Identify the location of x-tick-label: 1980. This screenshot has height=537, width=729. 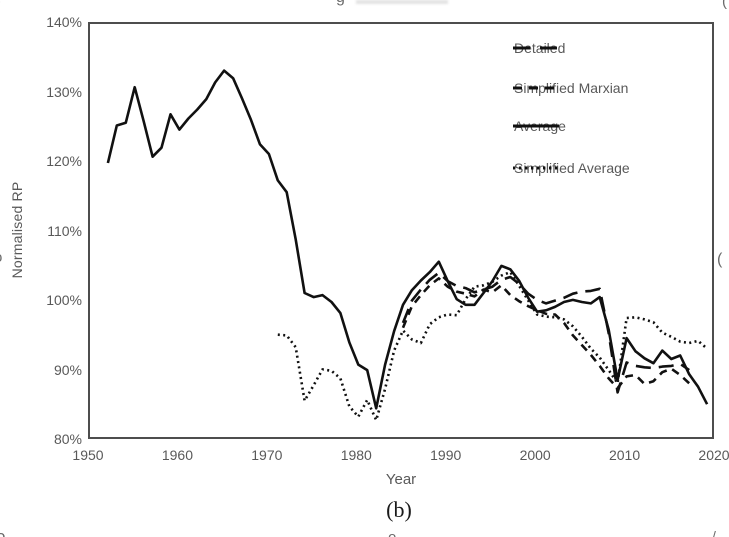
(356, 455).